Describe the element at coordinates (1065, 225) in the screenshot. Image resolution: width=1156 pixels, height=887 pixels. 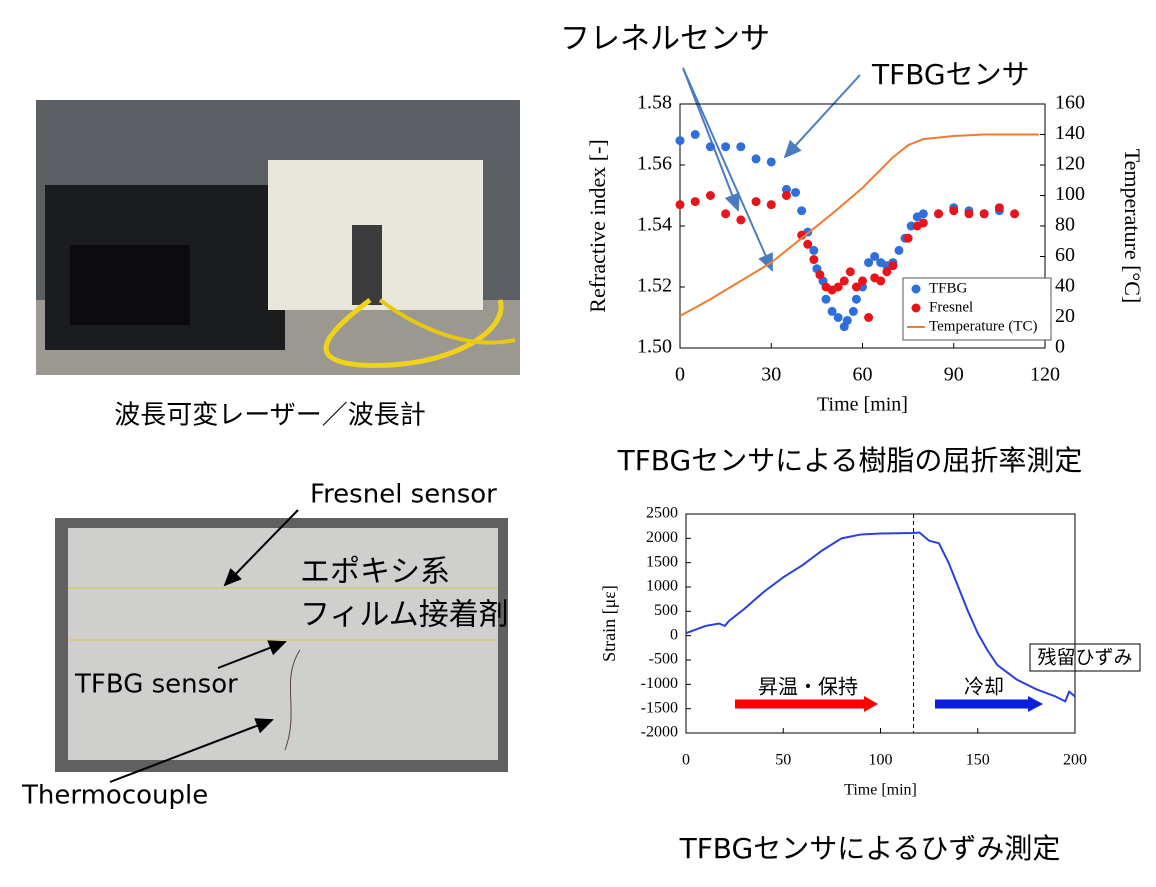
I see `y2-tick-label: 80` at that location.